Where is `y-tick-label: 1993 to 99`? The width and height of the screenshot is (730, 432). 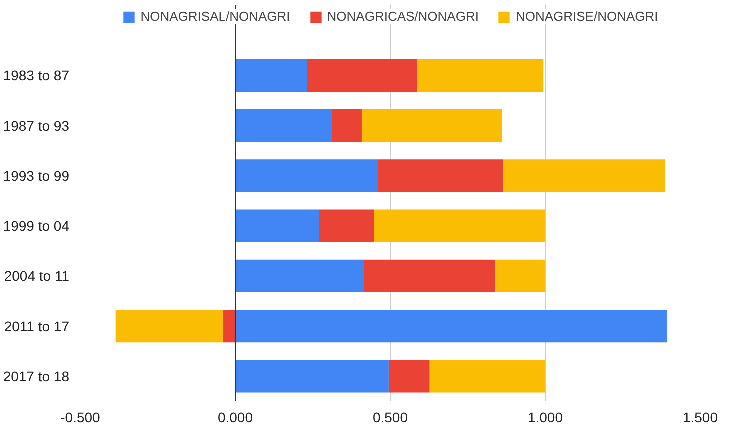 y-tick-label: 1993 to 99 is located at coordinates (36, 176).